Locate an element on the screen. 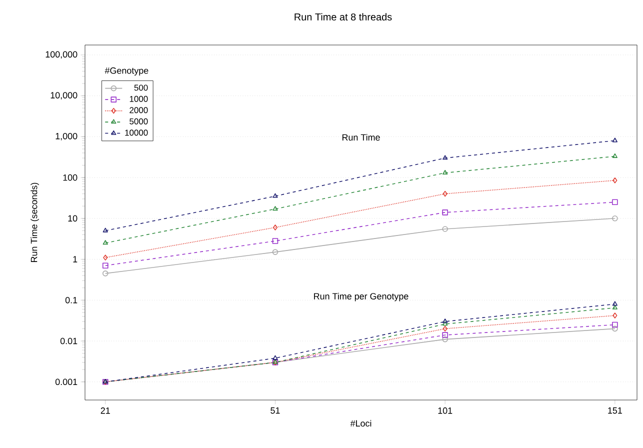  legend-label: 10000 is located at coordinates (136, 133).